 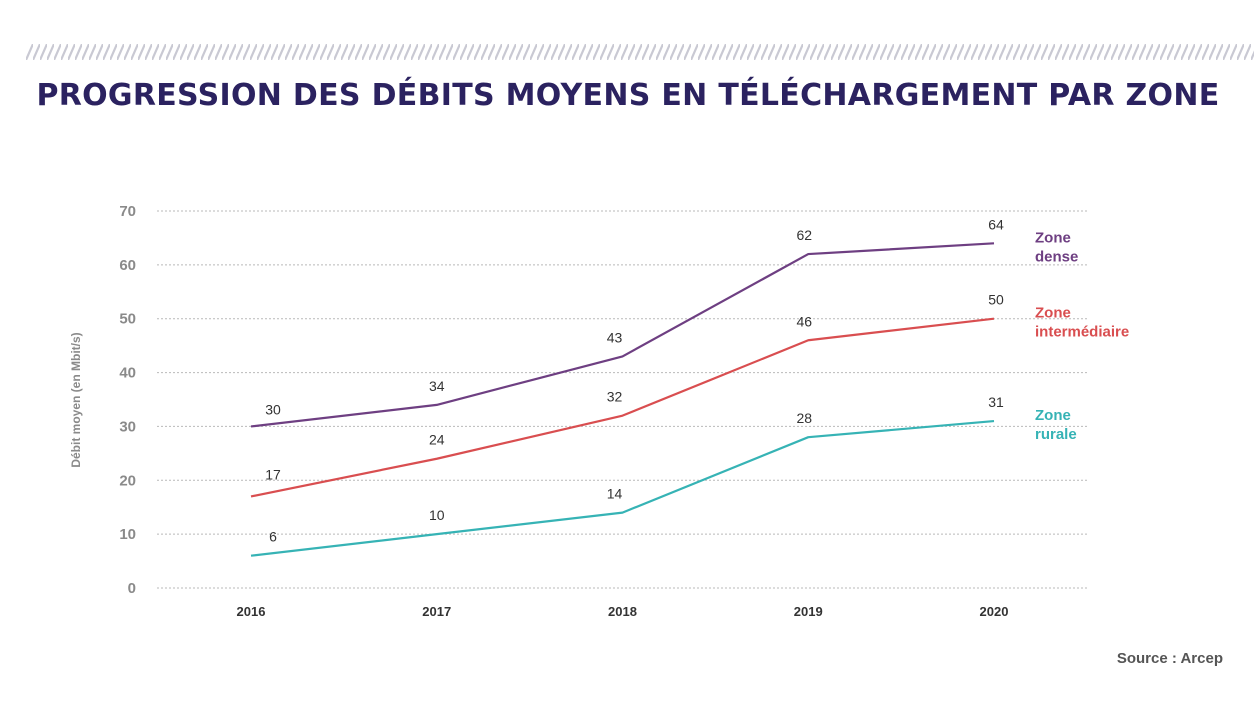 I want to click on y-tick-label: 30, so click(x=127, y=426).